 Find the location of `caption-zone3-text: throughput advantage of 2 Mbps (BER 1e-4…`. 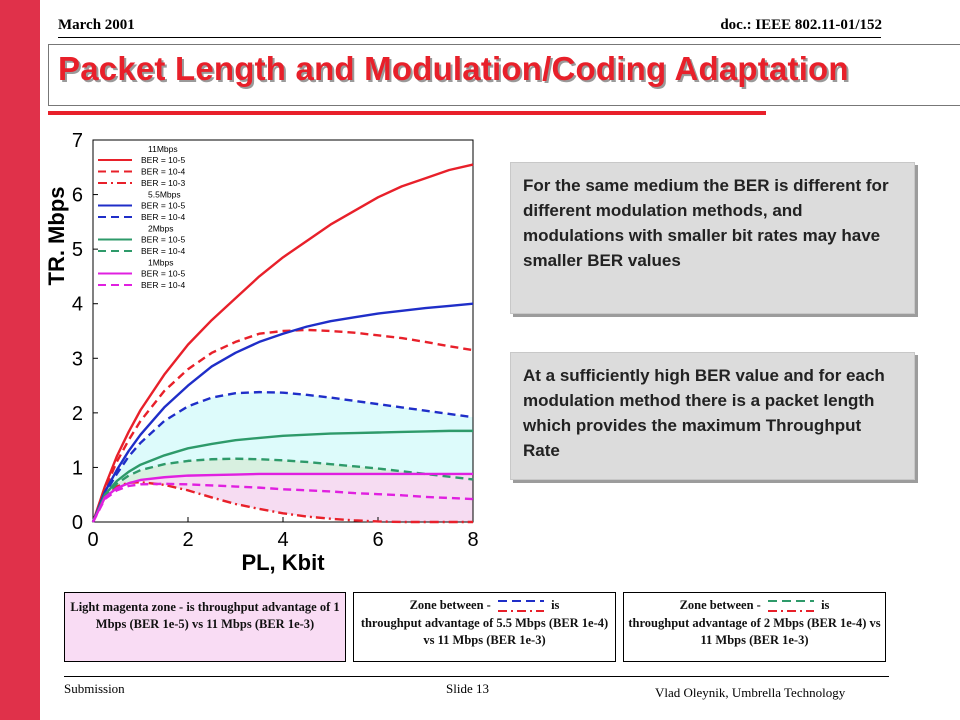

caption-zone3-text: throughput advantage of 2 Mbps (BER 1e-4… is located at coordinates (754, 632).